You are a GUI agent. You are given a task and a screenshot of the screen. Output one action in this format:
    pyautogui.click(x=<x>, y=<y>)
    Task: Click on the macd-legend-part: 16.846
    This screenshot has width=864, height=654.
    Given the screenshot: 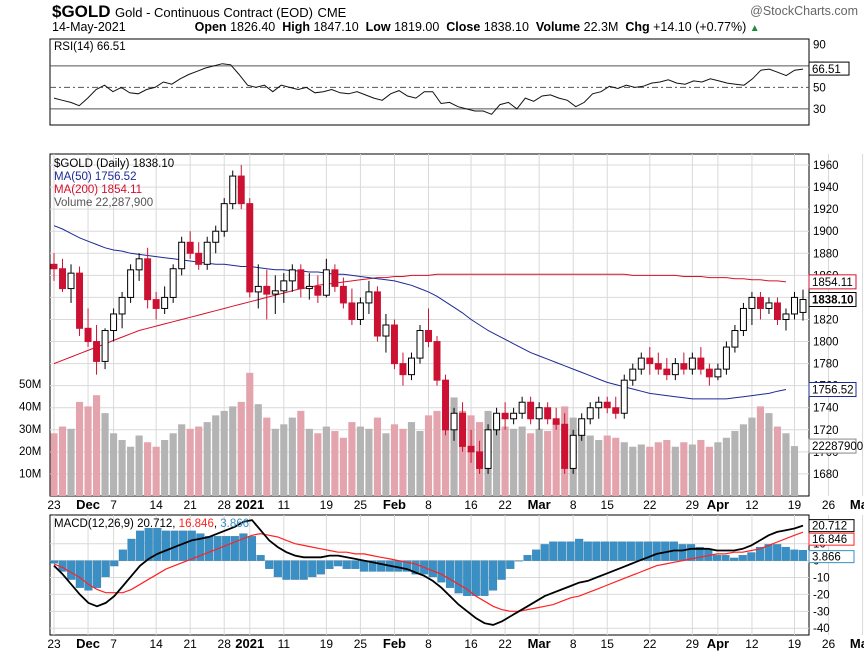 What is the action you would take?
    pyautogui.click(x=196, y=524)
    